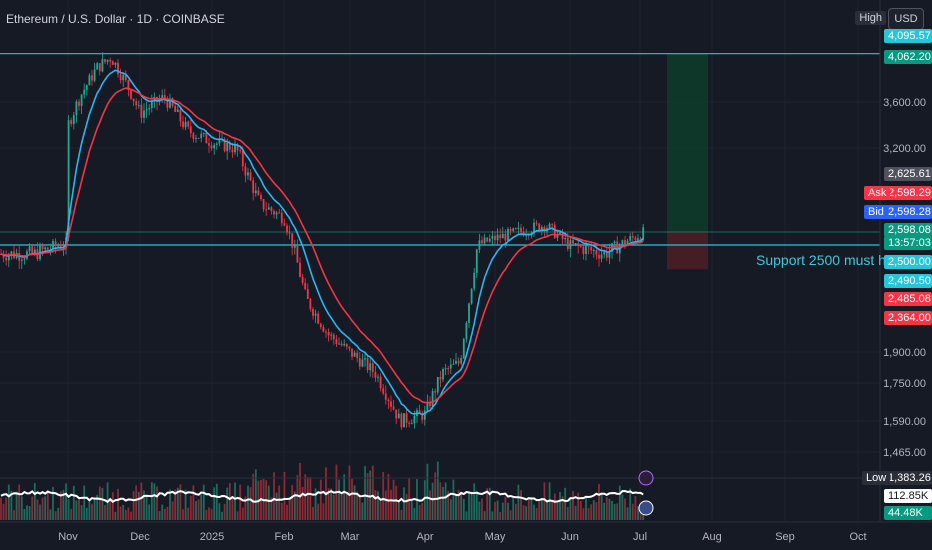 Image resolution: width=932 pixels, height=550 pixels. Describe the element at coordinates (904, 353) in the screenshot. I see `y-tick-label: 1,900.00` at that location.